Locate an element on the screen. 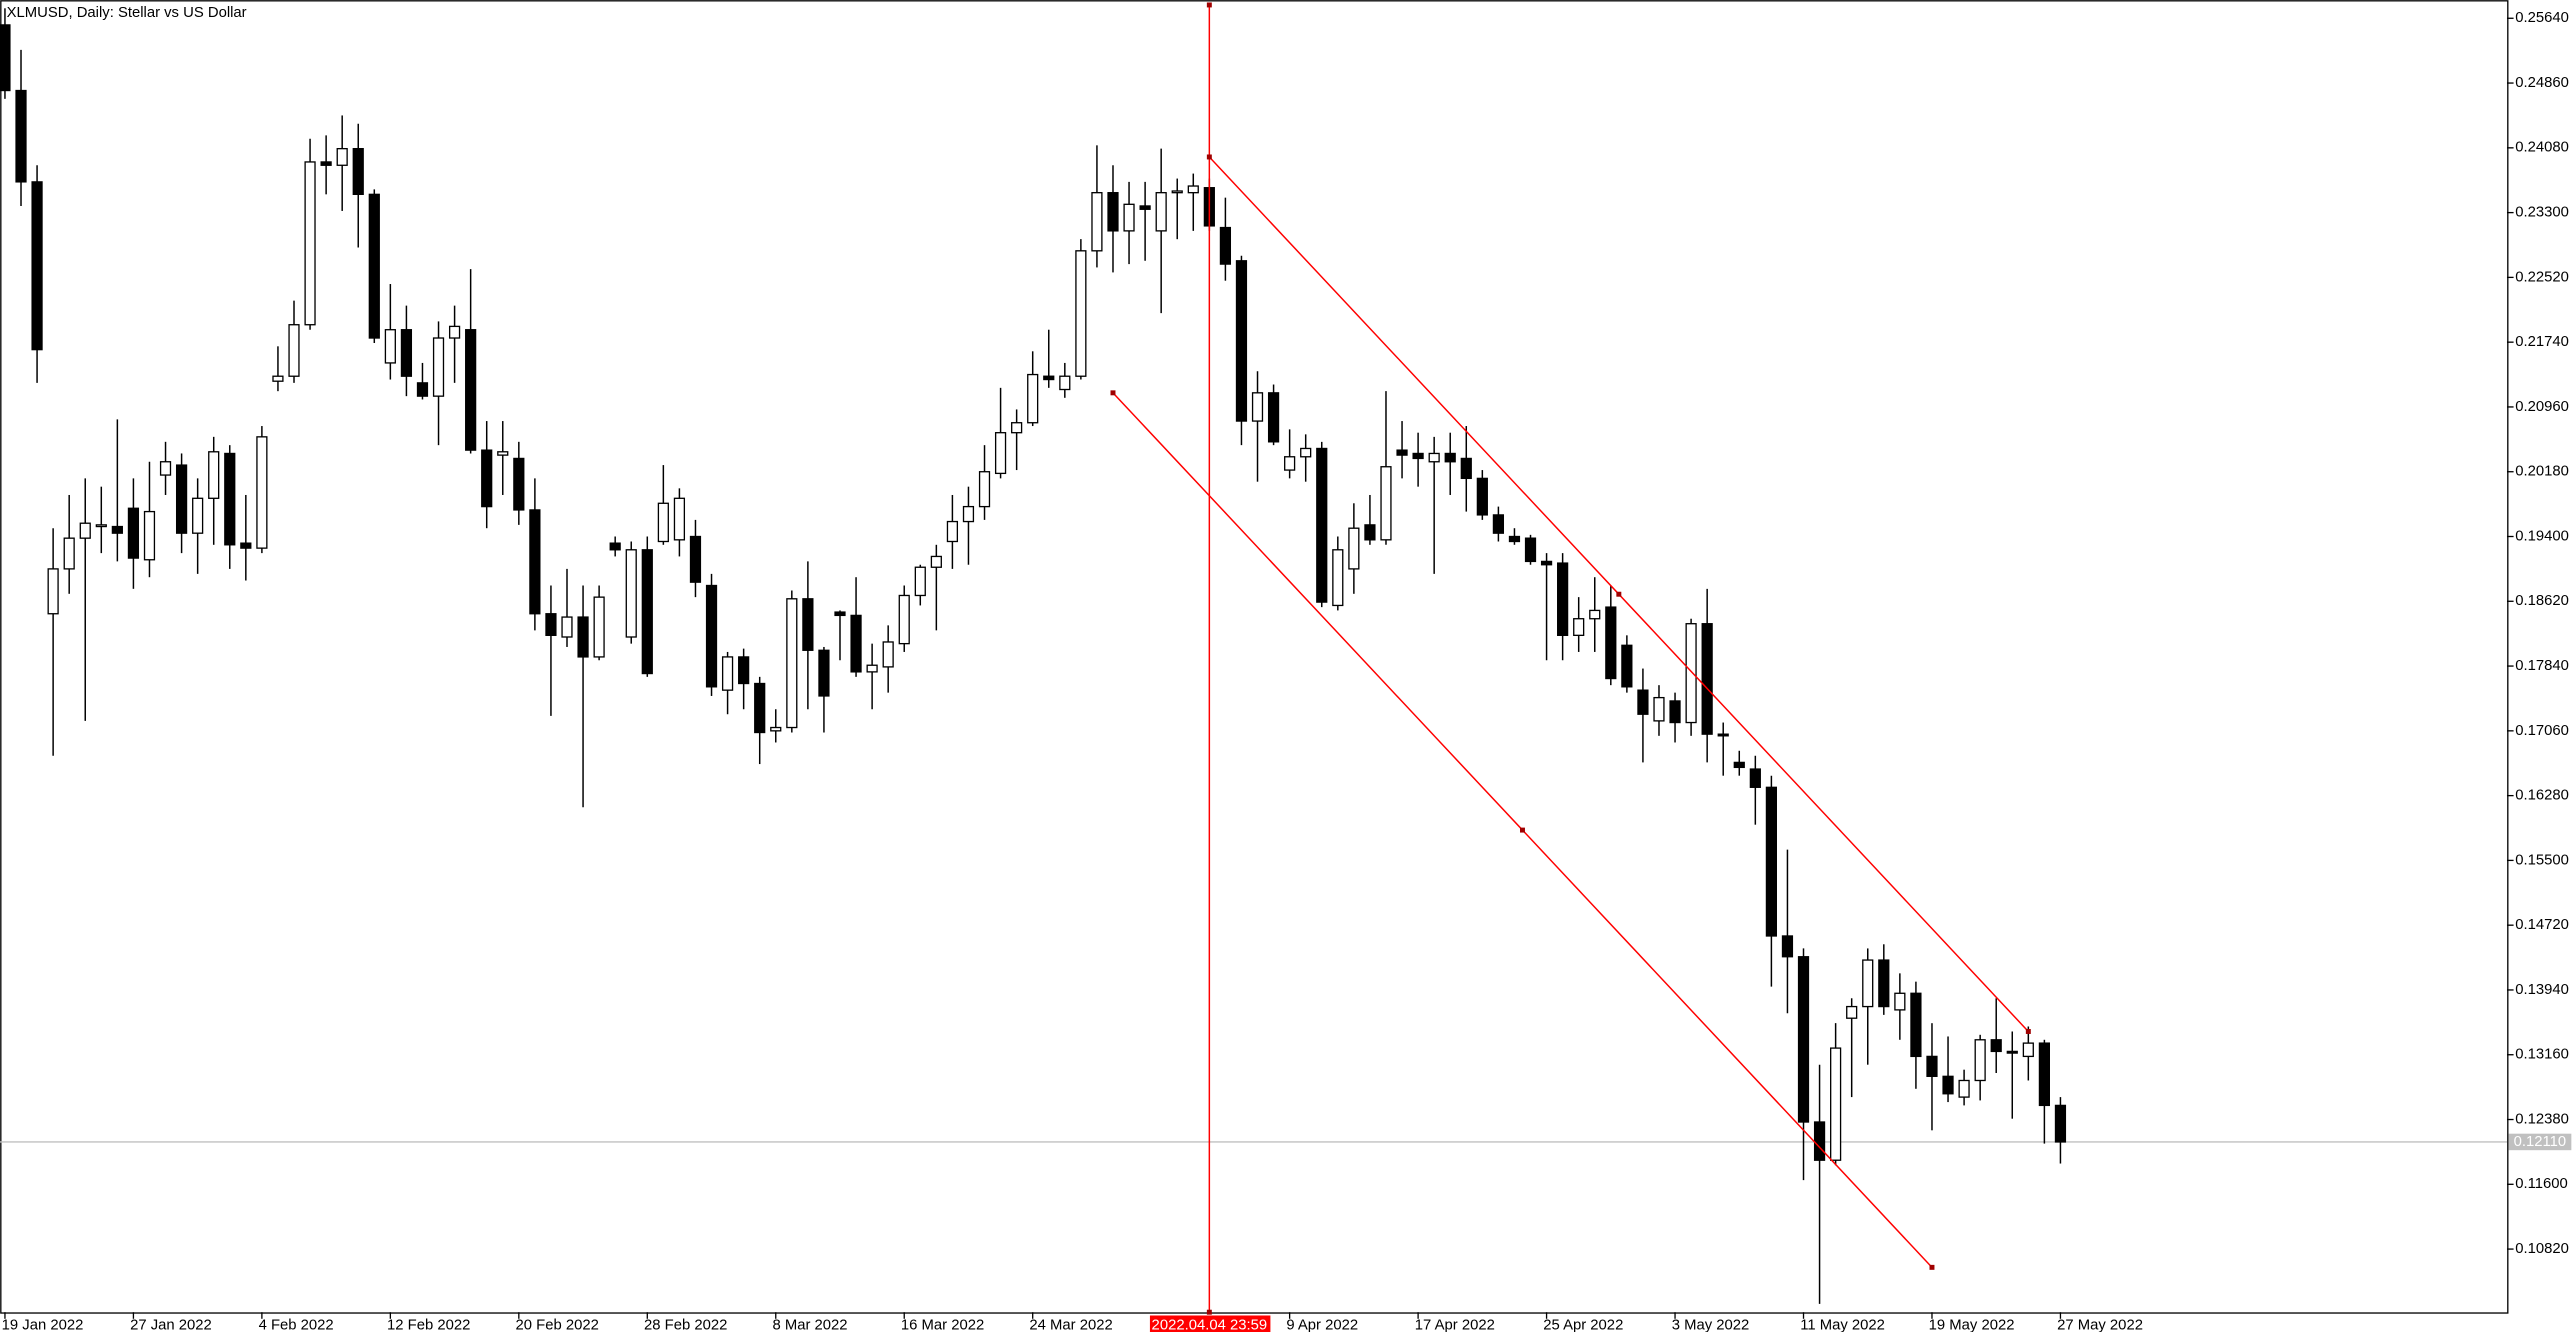 The width and height of the screenshot is (2573, 1332). y-tick-label: 0.20180 is located at coordinates (2542, 472).